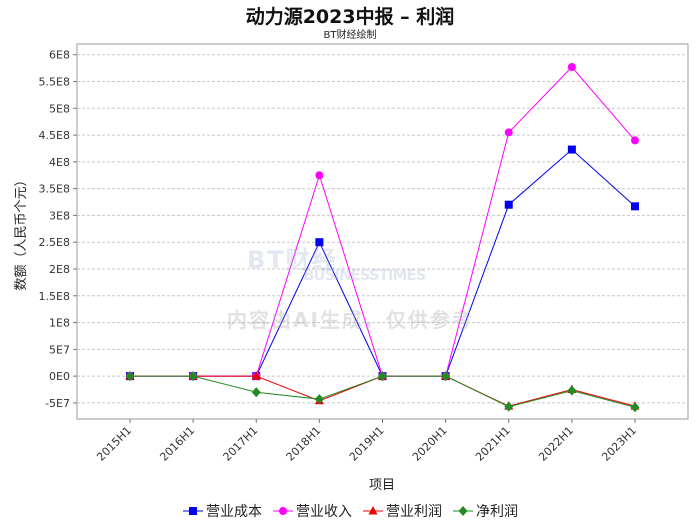  I want to click on legend-item: 营业成本, so click(222, 511).